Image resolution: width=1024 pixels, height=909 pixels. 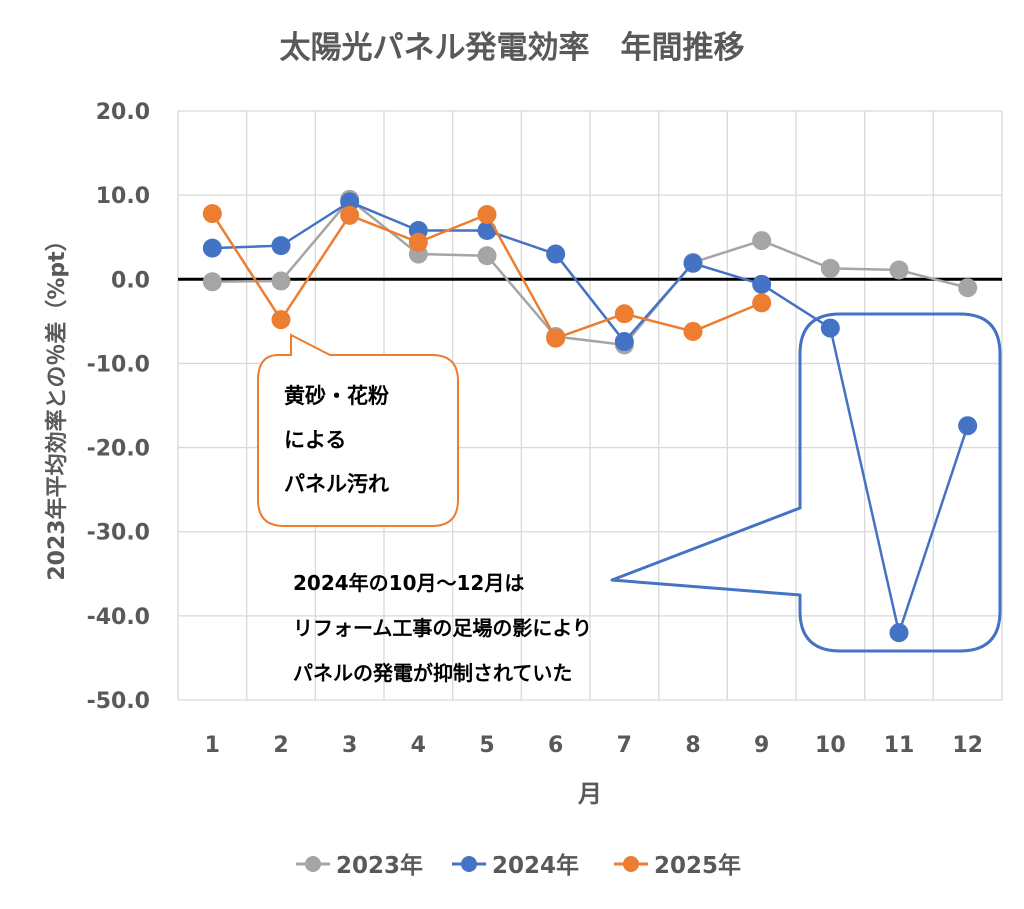 What do you see at coordinates (624, 745) in the screenshot?
I see `x-tick-label: 7` at bounding box center [624, 745].